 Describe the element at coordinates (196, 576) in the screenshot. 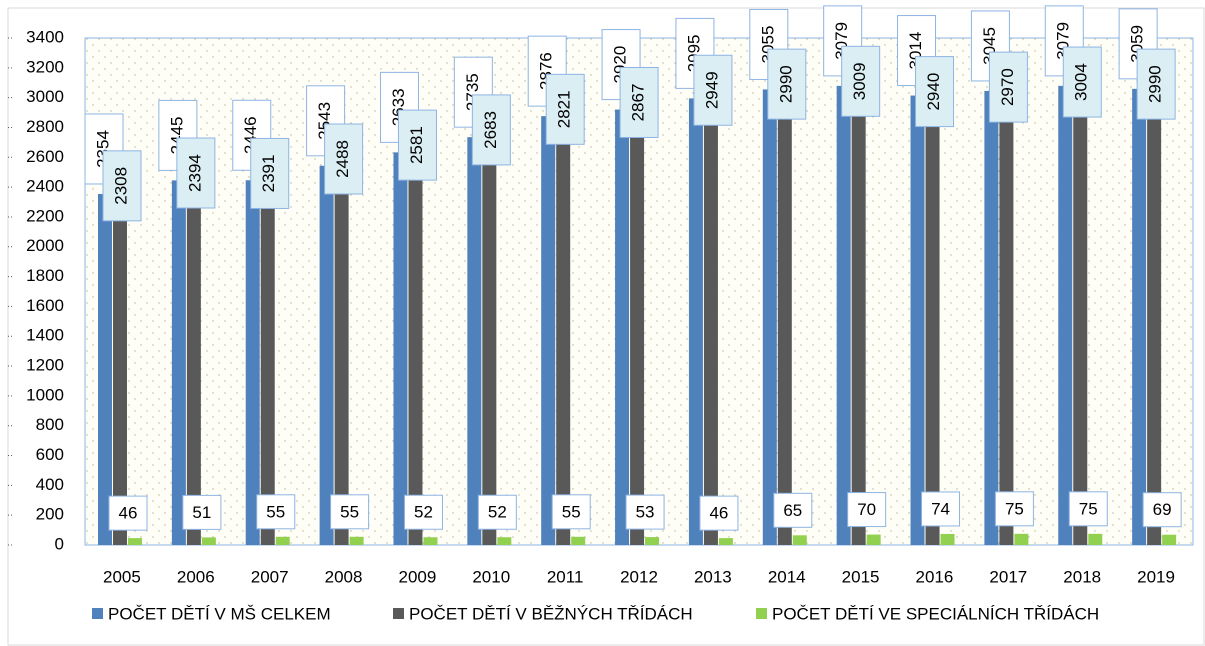

I see `x-tick-label: 2006` at that location.